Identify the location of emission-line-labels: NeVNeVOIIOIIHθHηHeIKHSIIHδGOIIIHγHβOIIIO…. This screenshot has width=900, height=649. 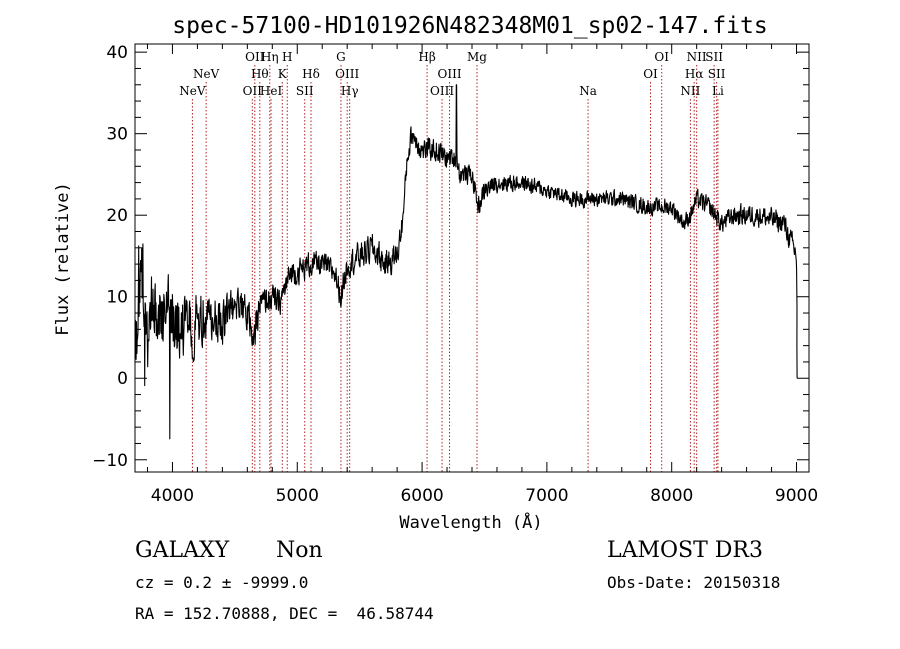
(452, 74).